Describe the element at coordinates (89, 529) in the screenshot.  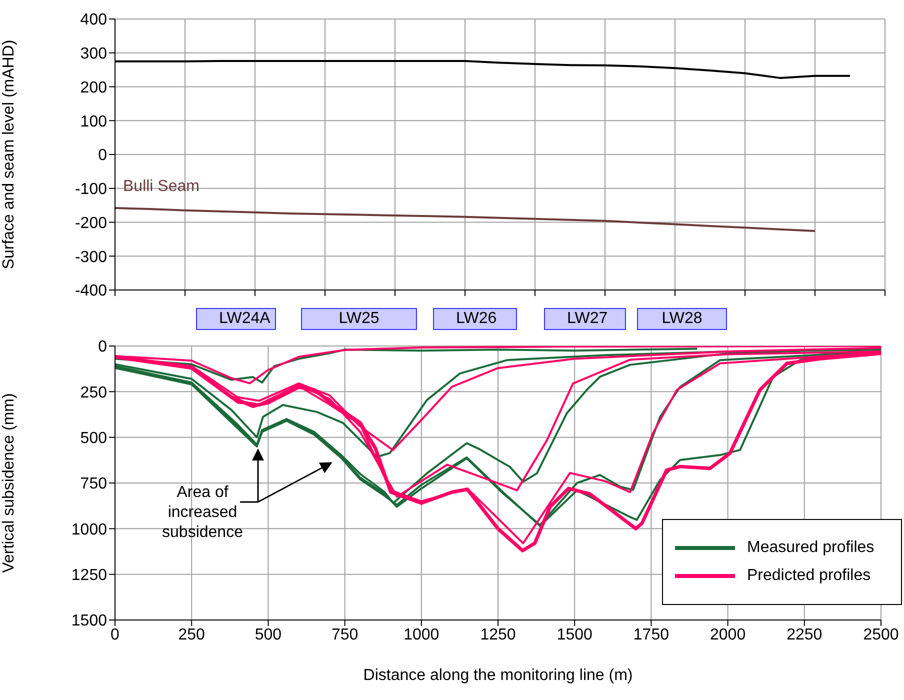
I see `y-tick-label: 1000` at that location.